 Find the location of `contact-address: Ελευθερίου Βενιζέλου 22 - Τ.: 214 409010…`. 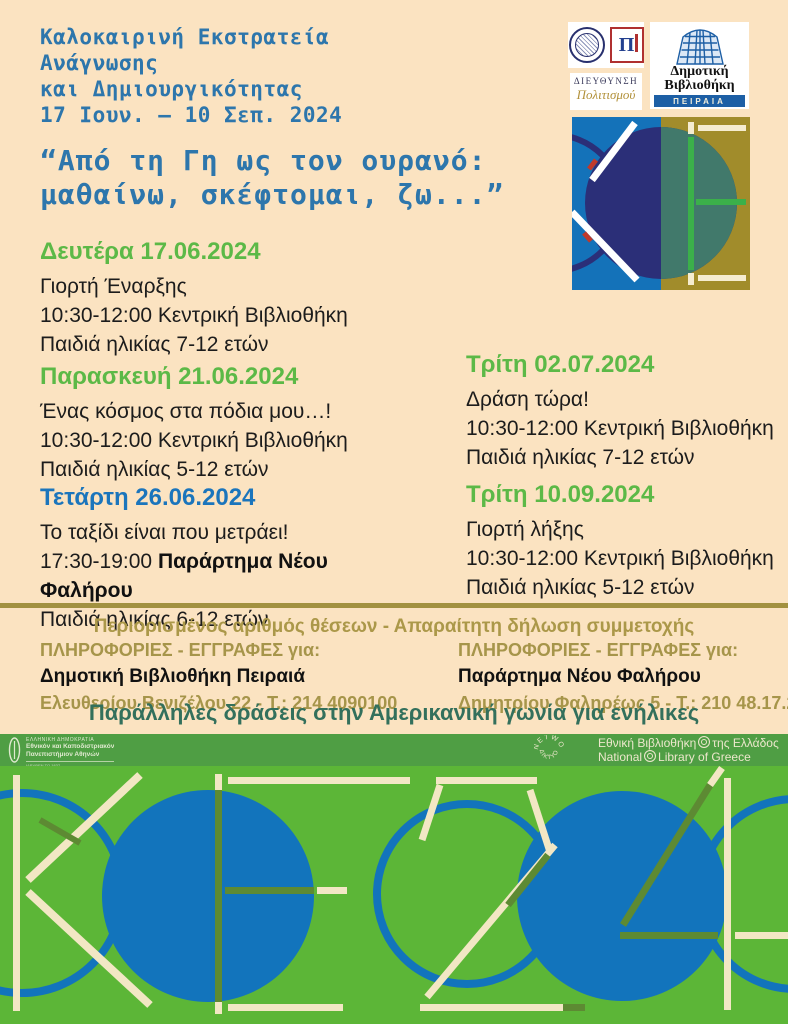

contact-address: Ελευθερίου Βενιζέλου 22 - Τ.: 214 409010… is located at coordinates (219, 703).